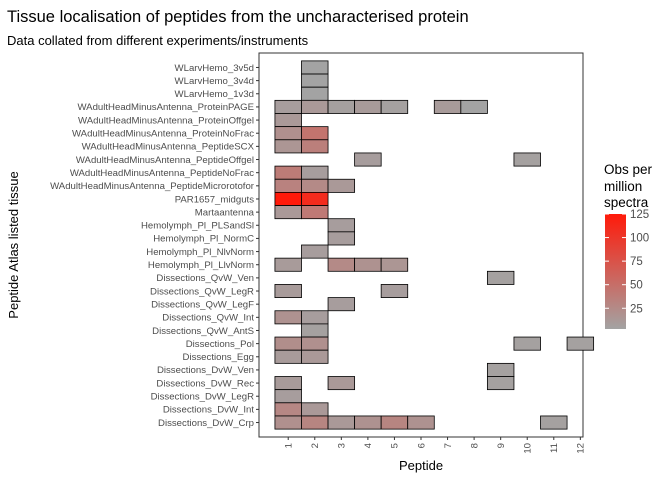 The image size is (672, 480). I want to click on y-tick-label: PAR1657_midguts, so click(214, 199).